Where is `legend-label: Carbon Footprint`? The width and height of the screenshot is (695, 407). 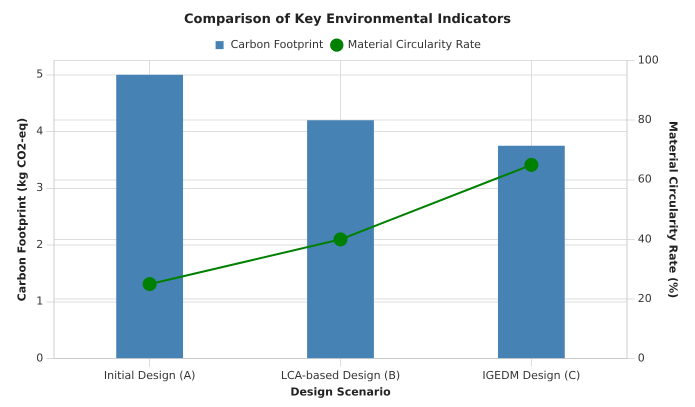
legend-label: Carbon Footprint is located at coordinates (277, 44).